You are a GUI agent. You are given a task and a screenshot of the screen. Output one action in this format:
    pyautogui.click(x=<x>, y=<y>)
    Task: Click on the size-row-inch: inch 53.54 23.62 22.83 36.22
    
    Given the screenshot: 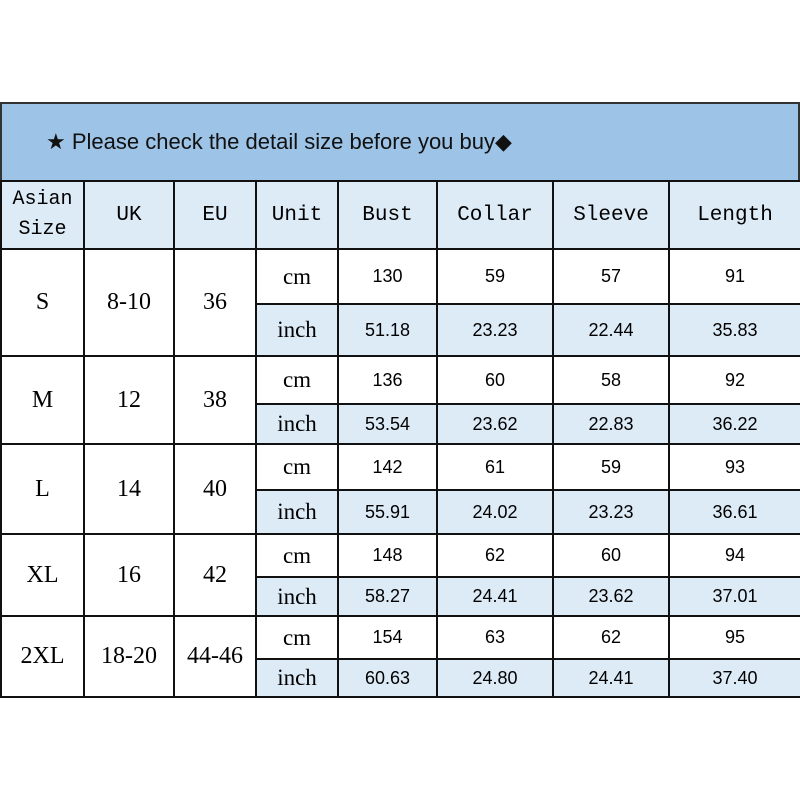 What is the action you would take?
    pyautogui.click(x=400, y=424)
    